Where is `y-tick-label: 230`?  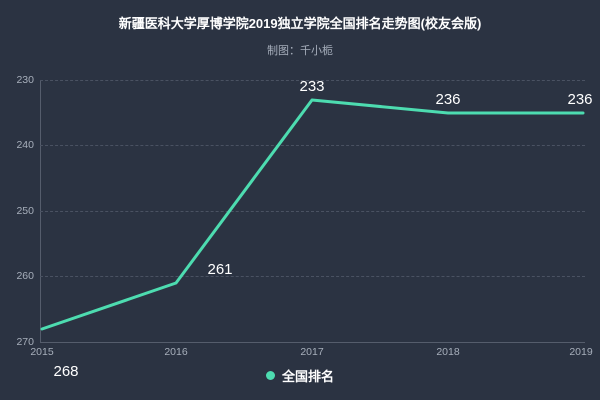
y-tick-label: 230 is located at coordinates (25, 80).